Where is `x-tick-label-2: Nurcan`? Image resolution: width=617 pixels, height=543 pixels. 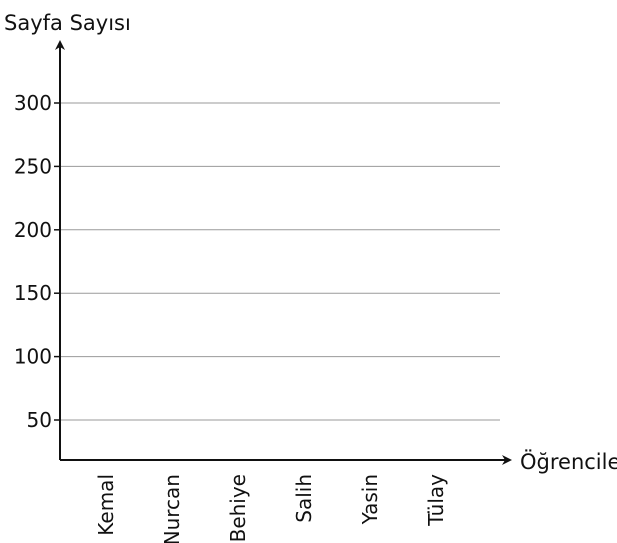 x-tick-label-2: Nurcan is located at coordinates (172, 508).